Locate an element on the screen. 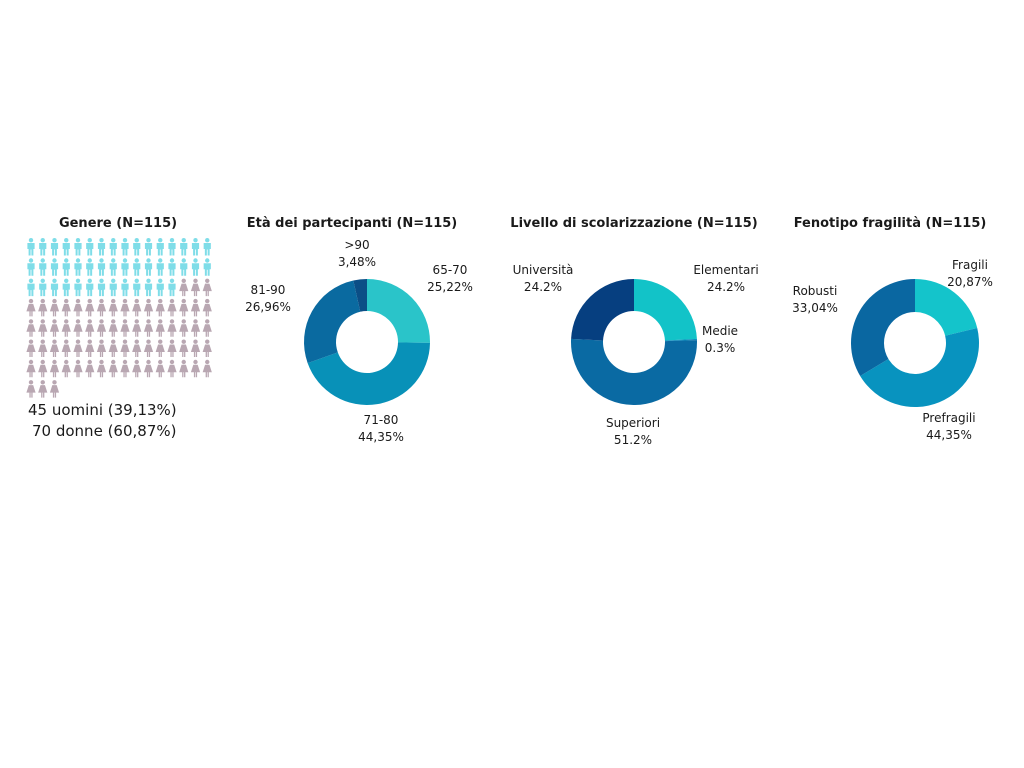 This screenshot has width=1024, height=768. gender-women-label: 70 donne (60,87%) is located at coordinates (104, 431).